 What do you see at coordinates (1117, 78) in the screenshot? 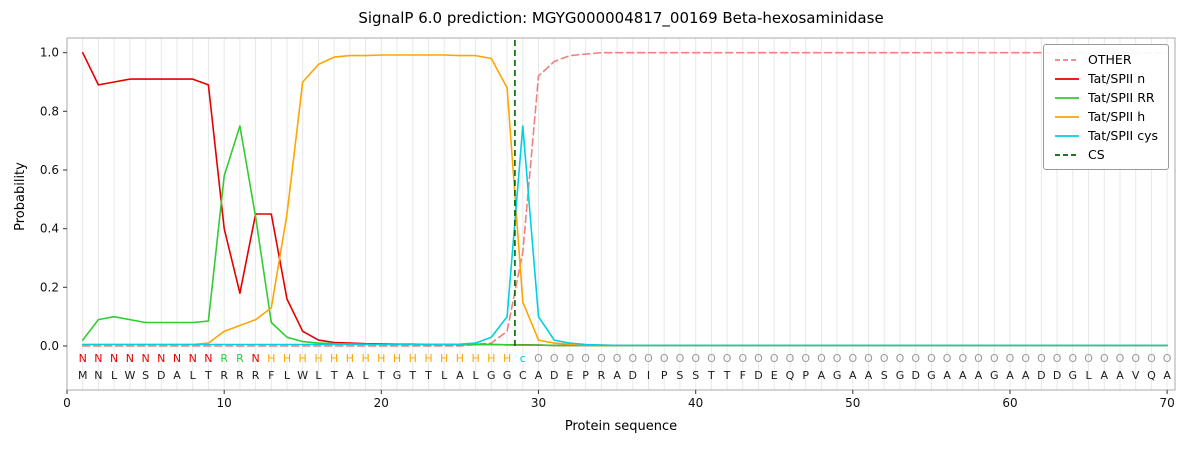
I see `legend-label: Tat/SPII n` at bounding box center [1117, 78].